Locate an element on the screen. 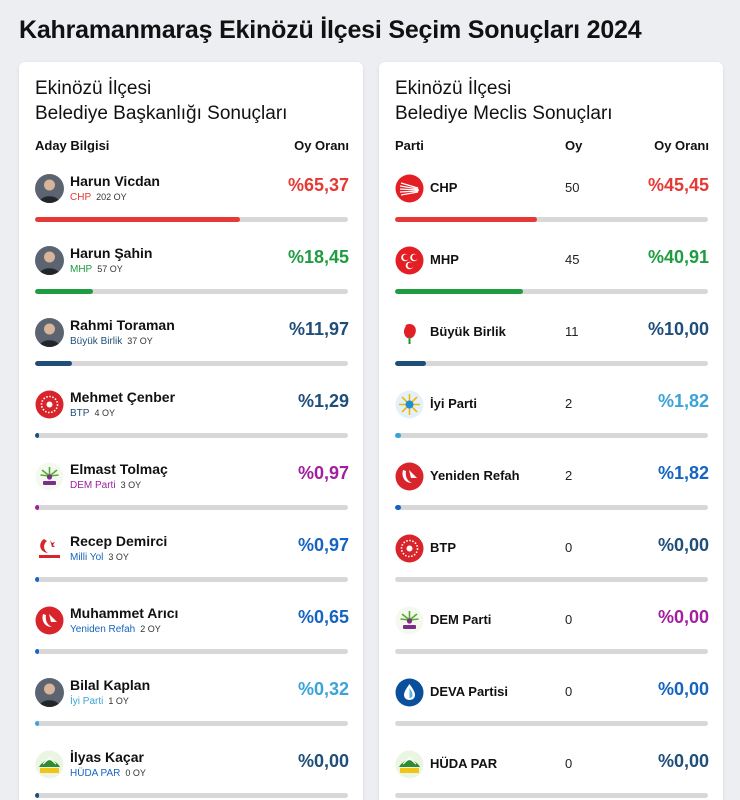  party-percent: %40,91 is located at coordinates (678, 257).